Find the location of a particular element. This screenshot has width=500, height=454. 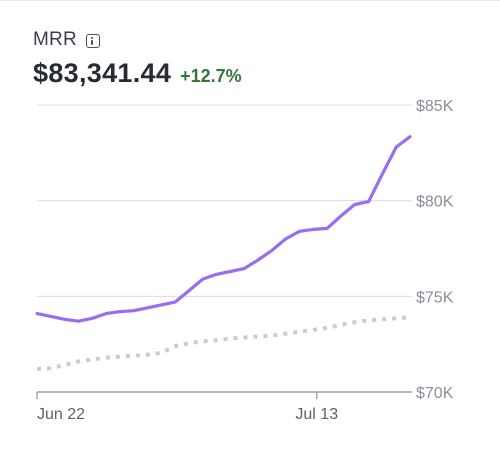

y-tick-label: $70K is located at coordinates (435, 393).